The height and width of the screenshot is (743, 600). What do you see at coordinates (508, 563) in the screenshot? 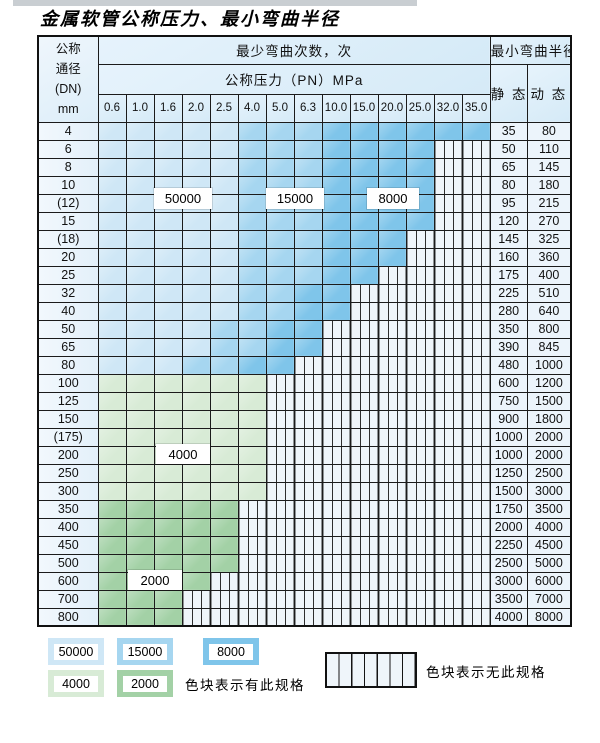
I see `static-radius-value: 2500` at bounding box center [508, 563].